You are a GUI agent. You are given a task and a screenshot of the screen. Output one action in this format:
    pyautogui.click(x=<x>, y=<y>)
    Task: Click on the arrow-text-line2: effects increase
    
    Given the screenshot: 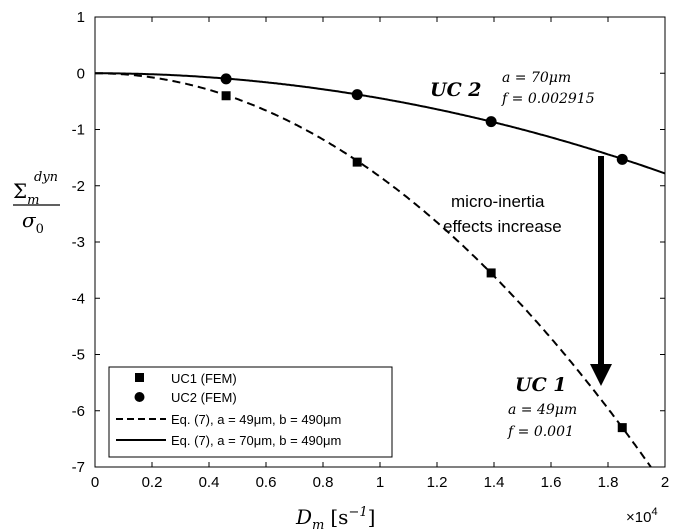 What is the action you would take?
    pyautogui.click(x=502, y=226)
    